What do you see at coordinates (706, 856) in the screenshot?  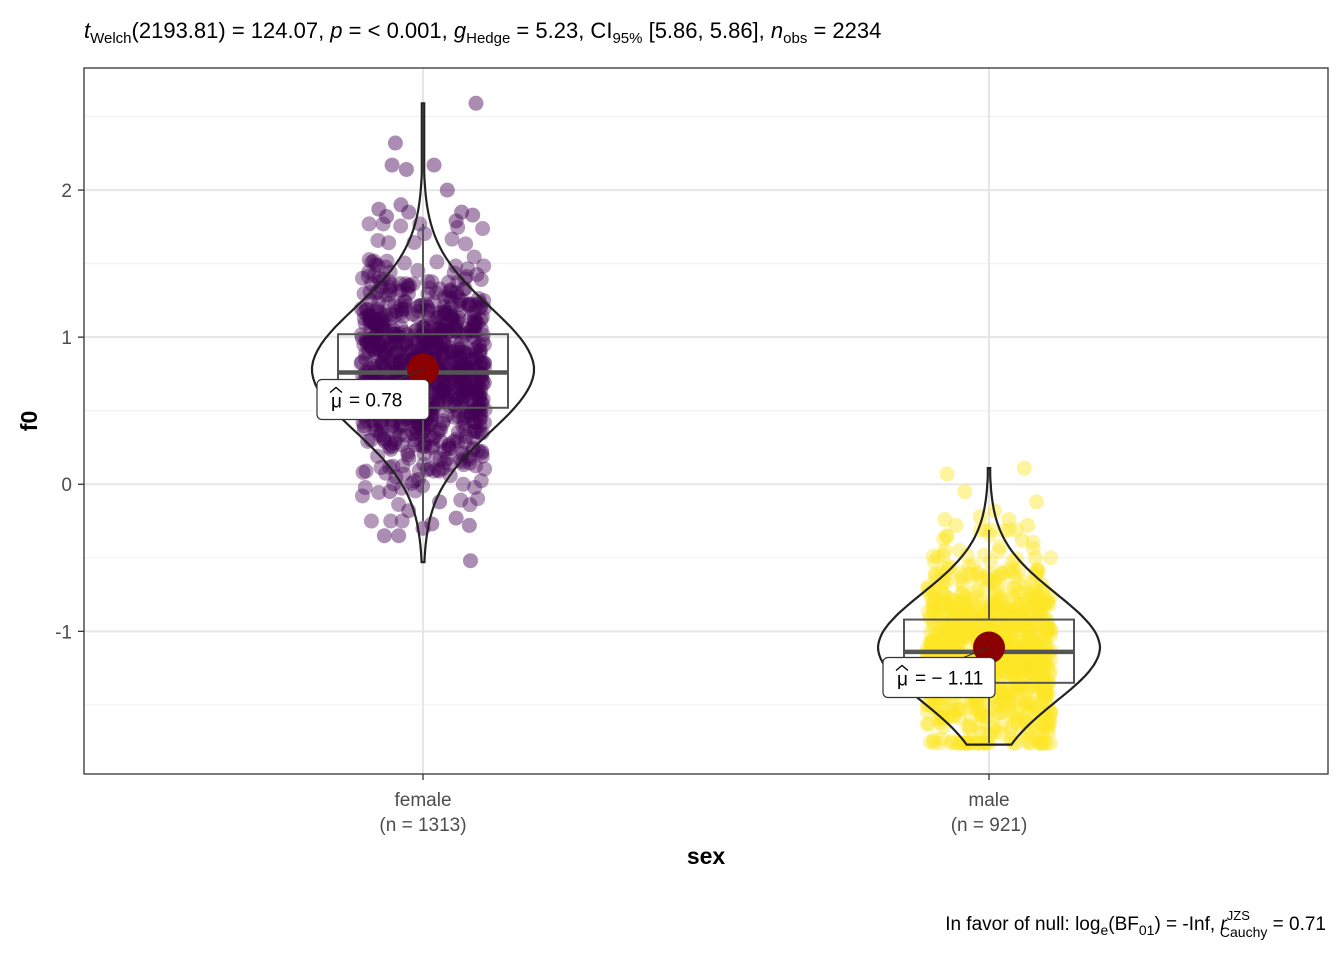 I see `x-axis-title: sex` at bounding box center [706, 856].